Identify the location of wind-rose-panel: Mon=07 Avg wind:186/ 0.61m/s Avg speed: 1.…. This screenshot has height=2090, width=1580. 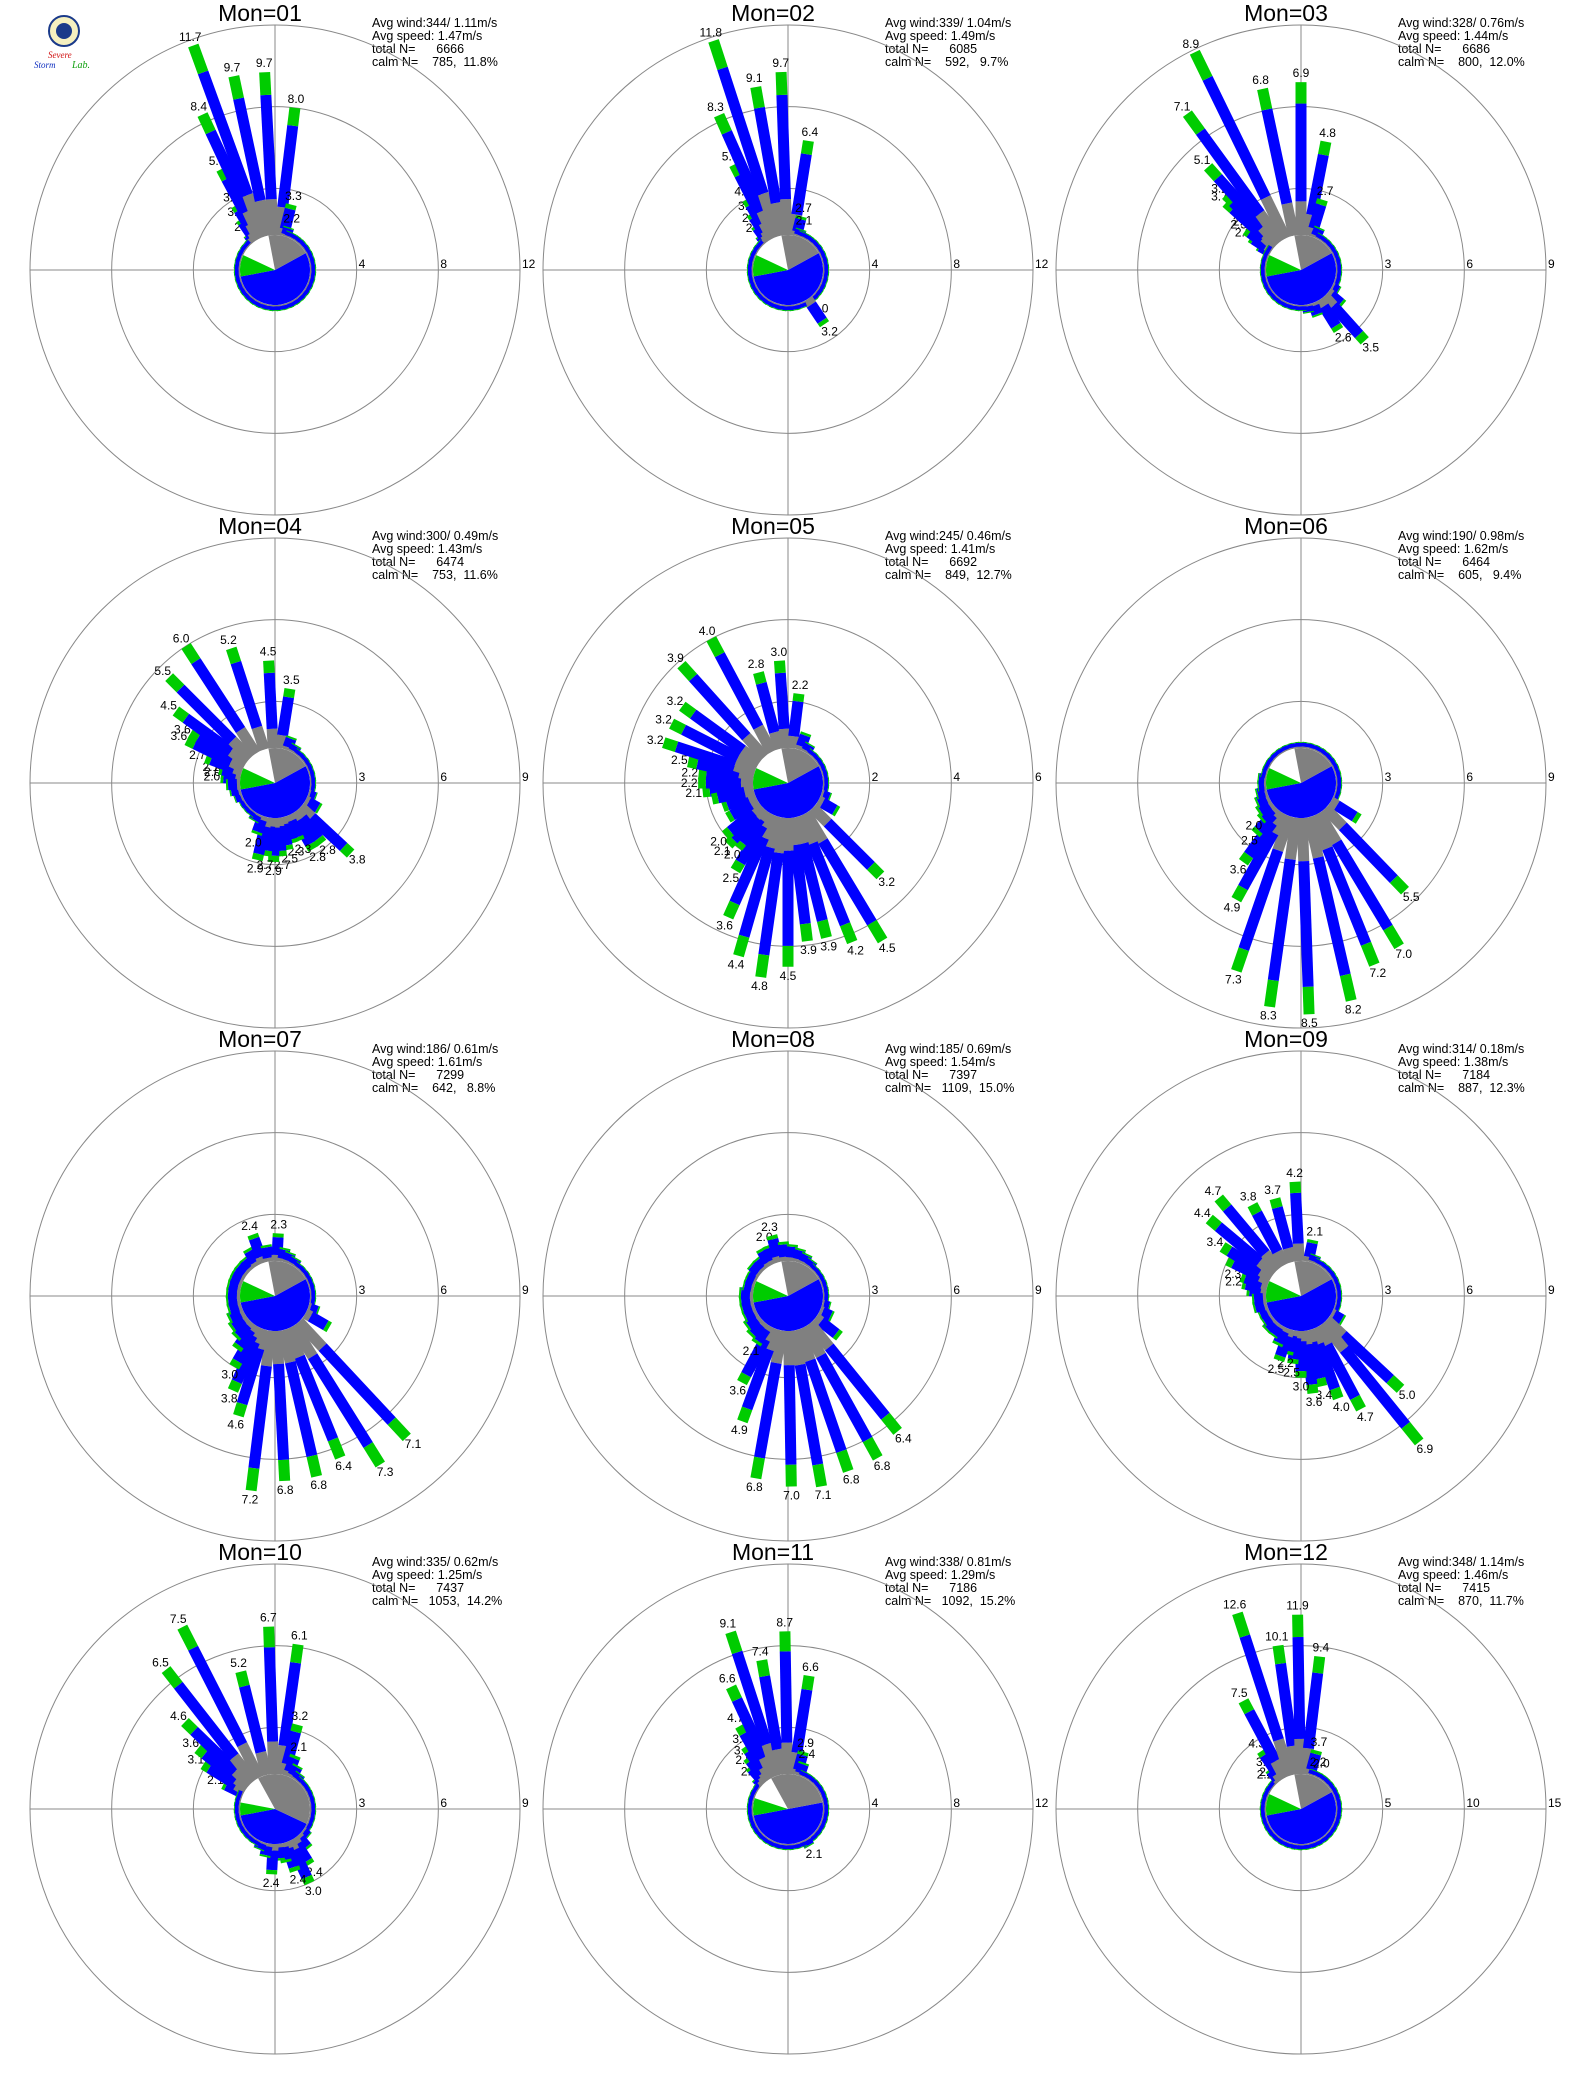
(264, 1284).